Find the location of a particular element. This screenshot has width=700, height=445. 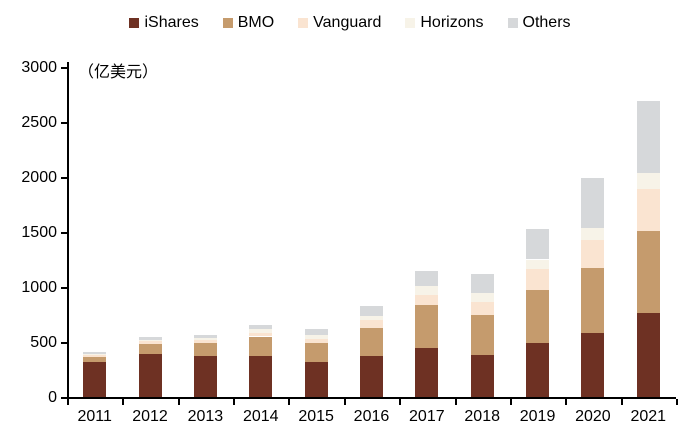

bar-2018-others is located at coordinates (482, 284).